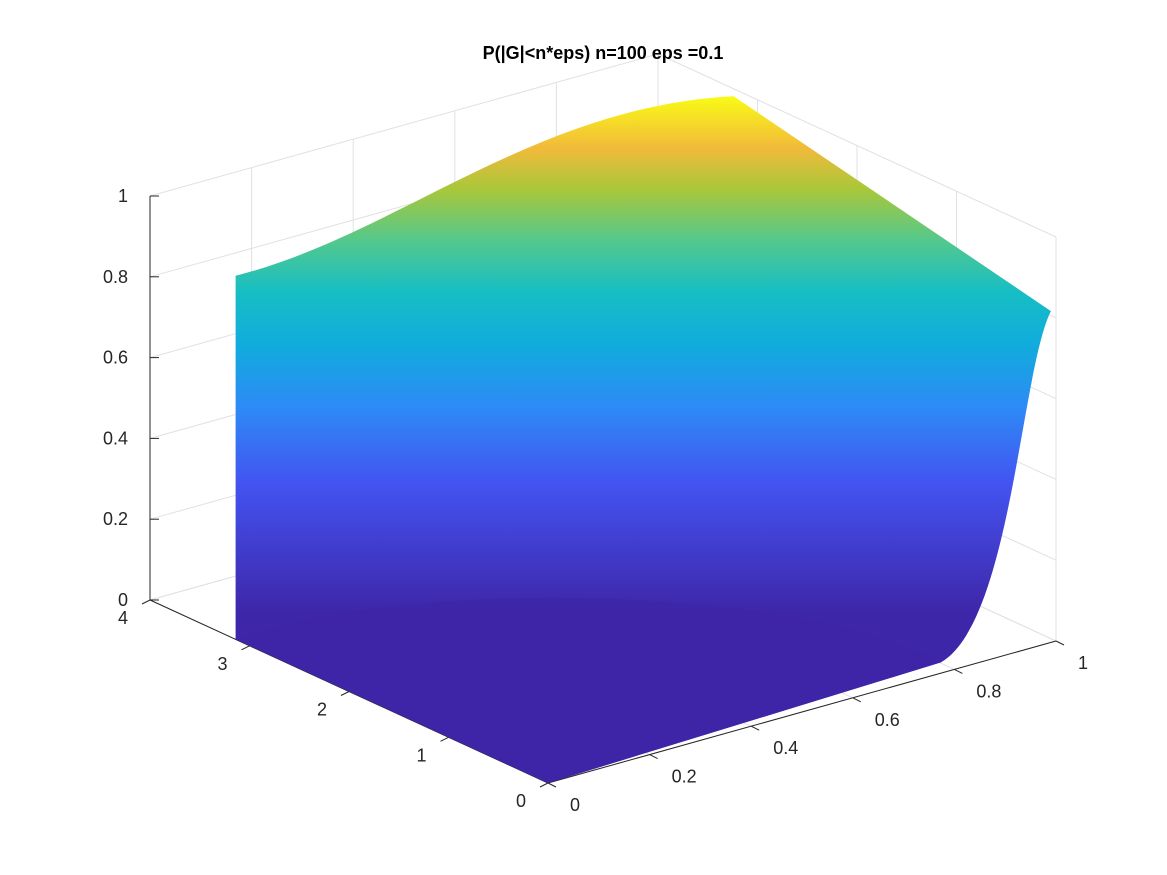  Describe the element at coordinates (802, 712) in the screenshot. I see `x-axis-line` at that location.